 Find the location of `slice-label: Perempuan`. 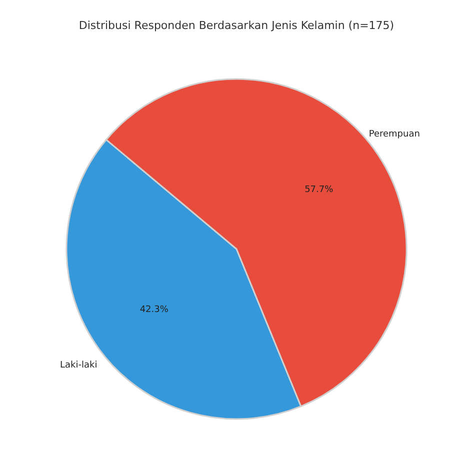

slice-label: Perempuan is located at coordinates (394, 135).